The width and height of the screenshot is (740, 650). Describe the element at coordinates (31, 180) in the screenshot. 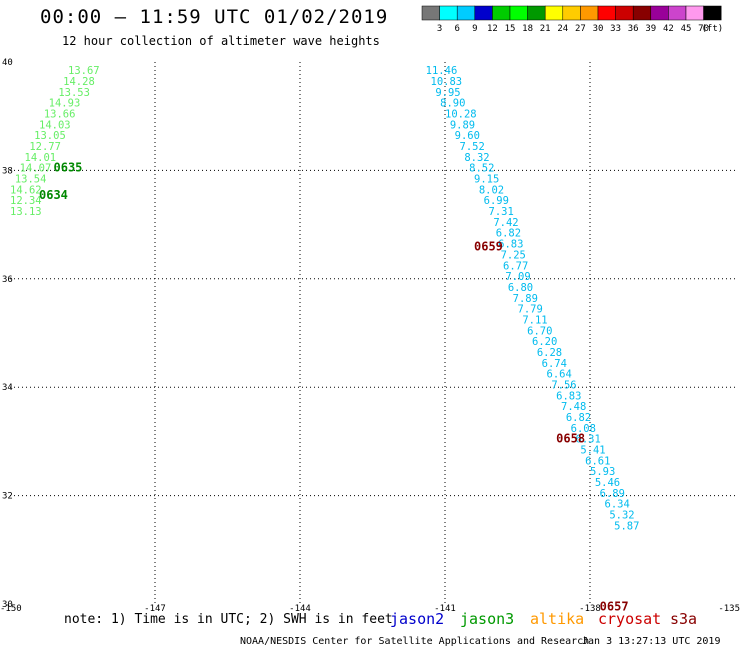

I see `swh-value-label: 13.54` at that location.